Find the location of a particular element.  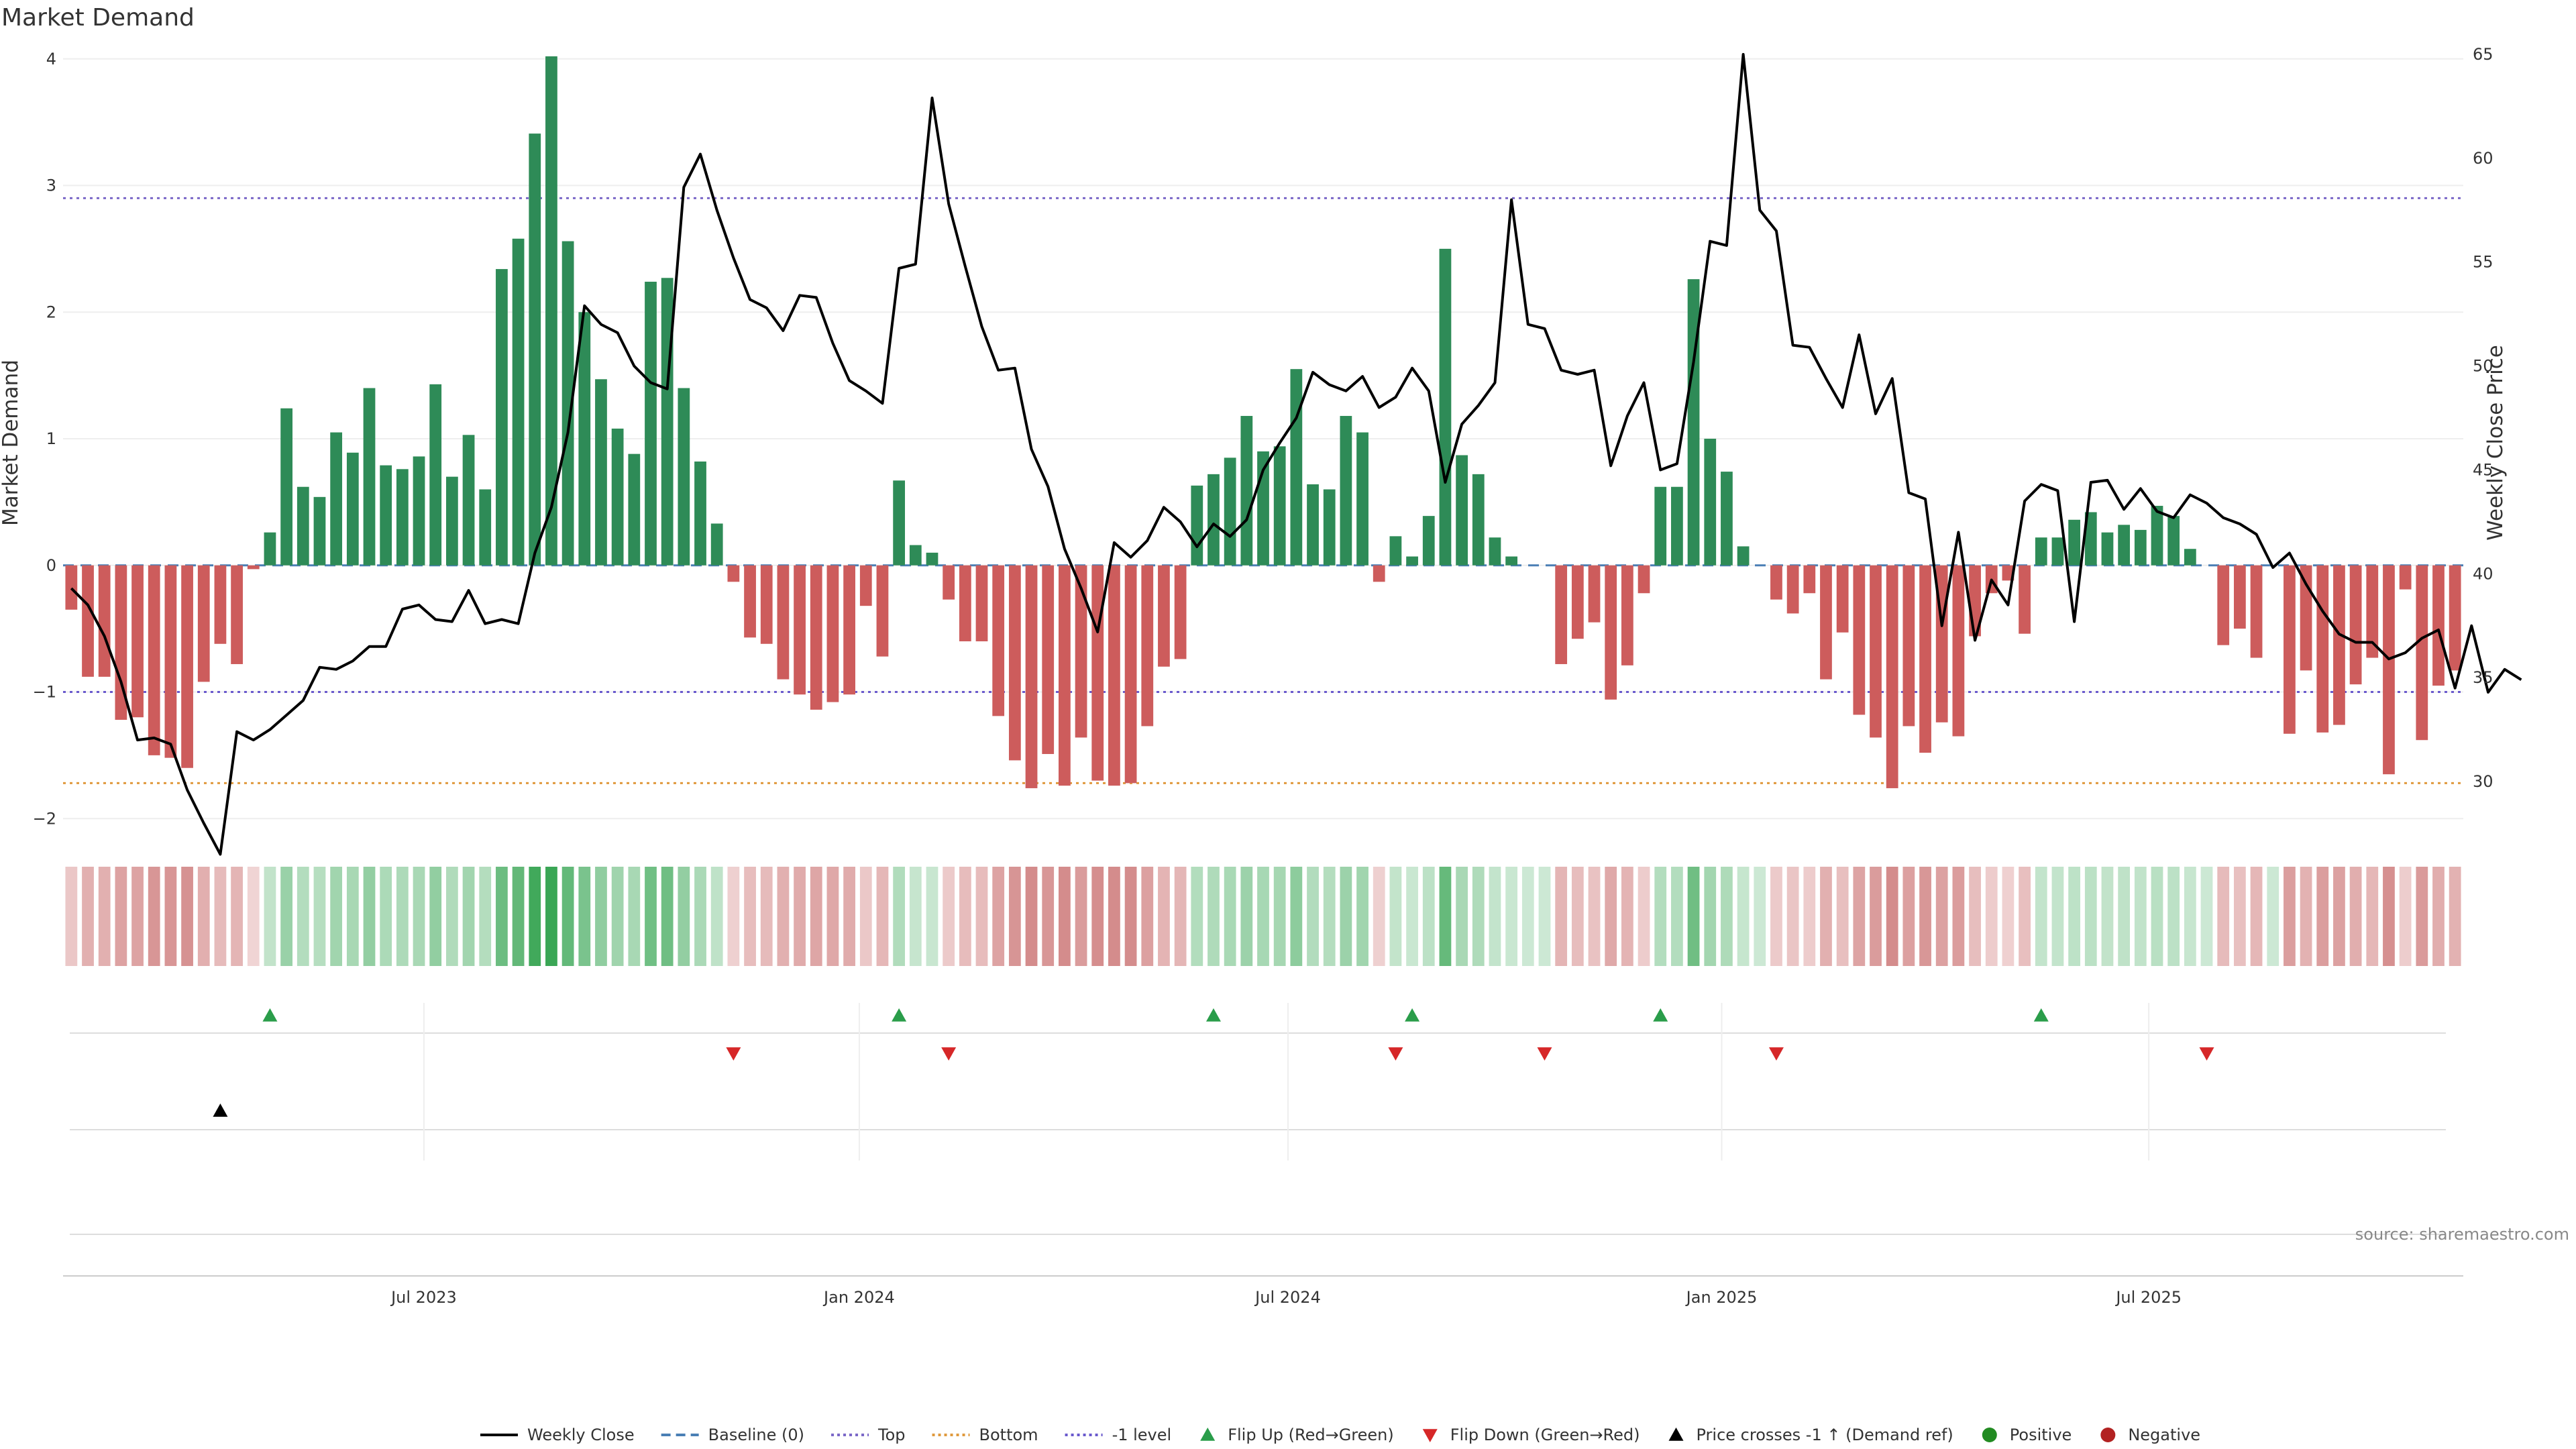

right-tick-label: 40 is located at coordinates (2483, 573).